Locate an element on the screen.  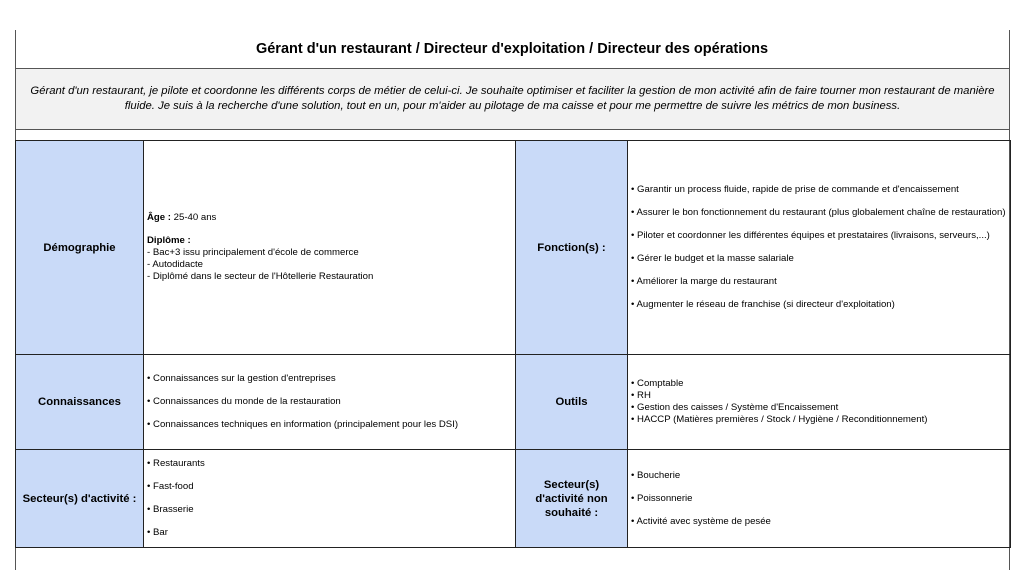
list-item: • Gérer le budget et la masse salariale is located at coordinates (712, 258).